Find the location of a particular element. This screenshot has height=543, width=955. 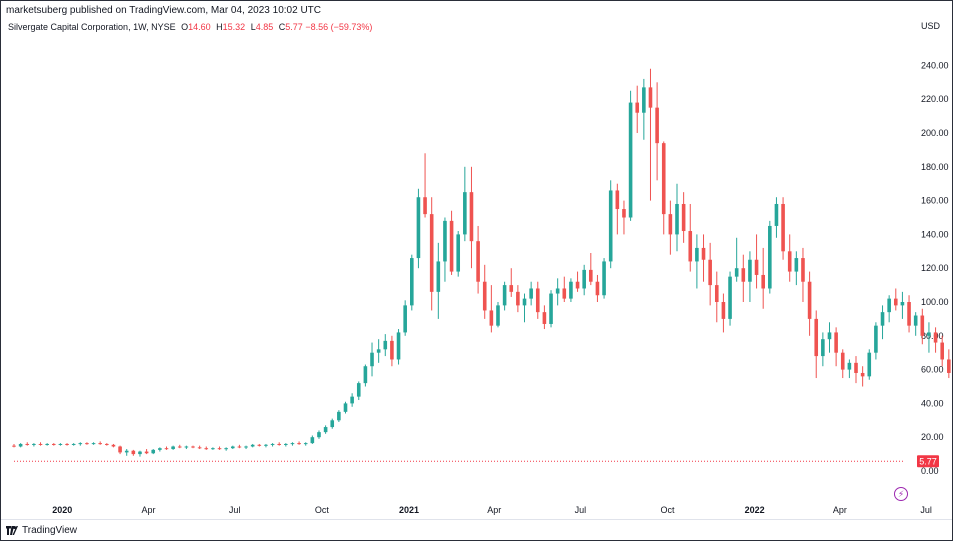

lightning-icon: ⚡ is located at coordinates (901, 494).